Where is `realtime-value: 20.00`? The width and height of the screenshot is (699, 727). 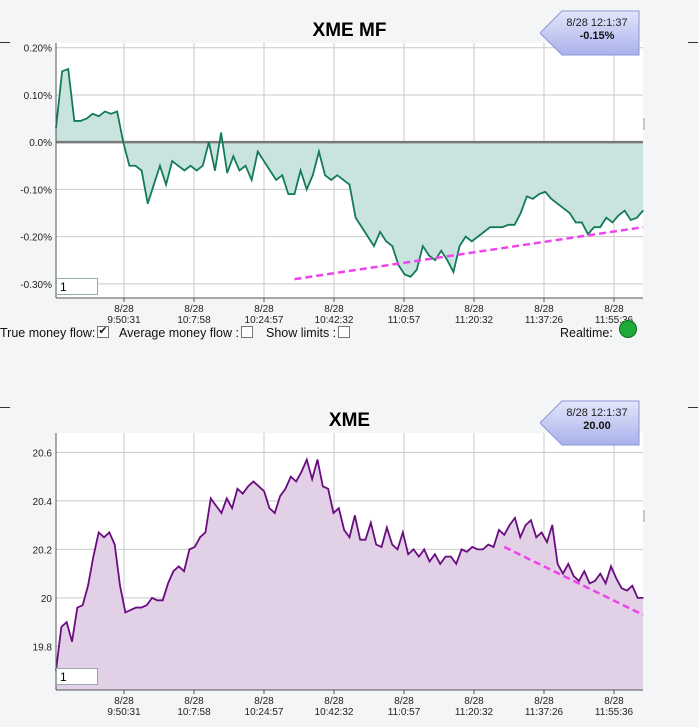
realtime-value: 20.00 is located at coordinates (597, 426).